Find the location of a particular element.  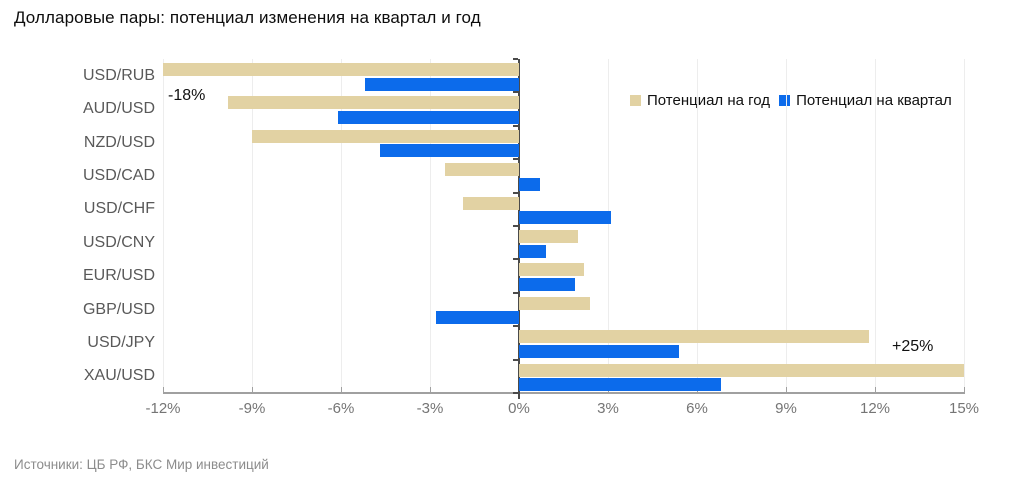

category-label: GBP/USD is located at coordinates (118, 309).